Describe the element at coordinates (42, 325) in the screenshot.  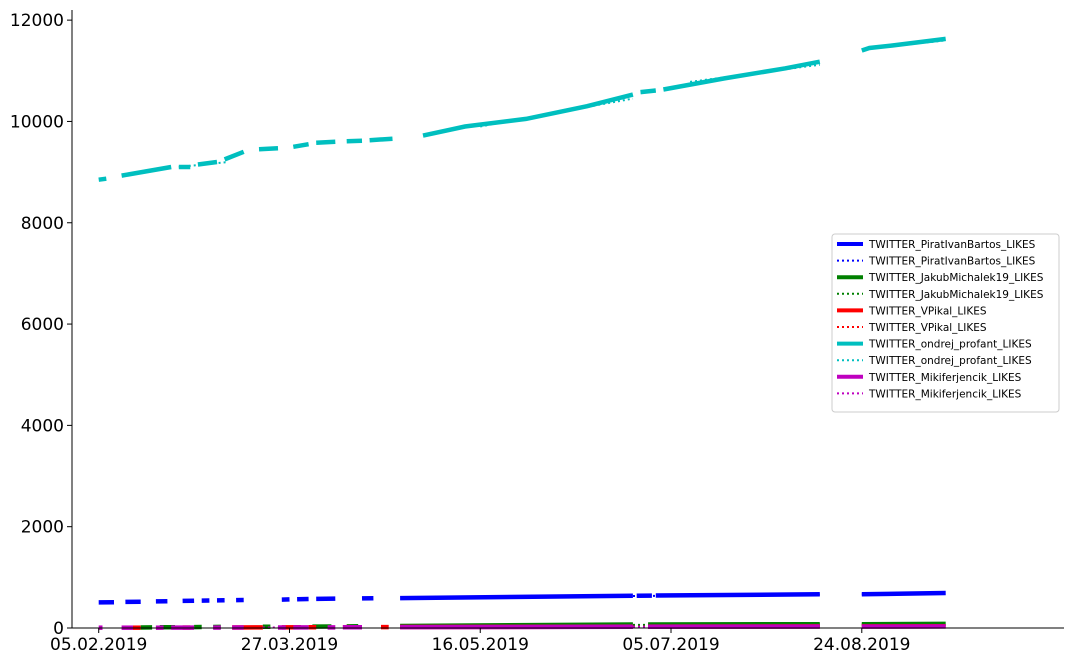
I see `y-tick-label: 6000` at that location.